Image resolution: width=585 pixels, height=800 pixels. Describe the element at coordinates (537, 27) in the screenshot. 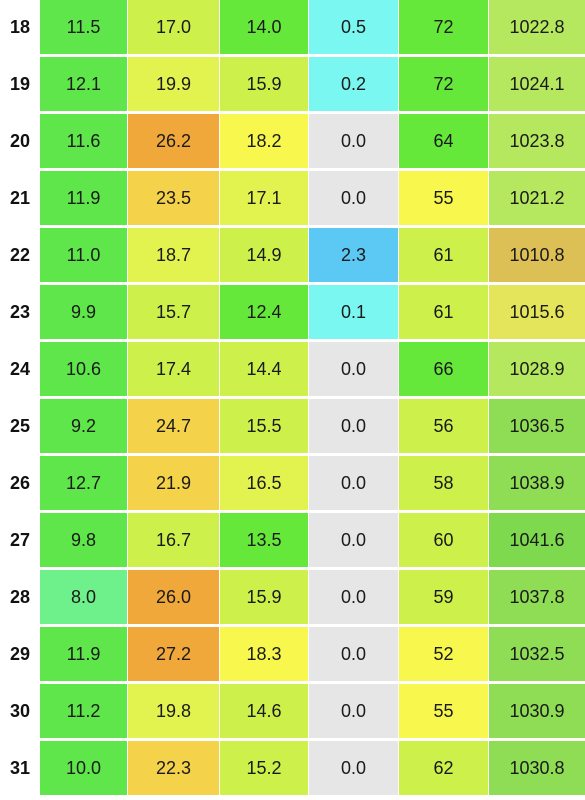

I see `pressure-cell: 1022.8` at that location.